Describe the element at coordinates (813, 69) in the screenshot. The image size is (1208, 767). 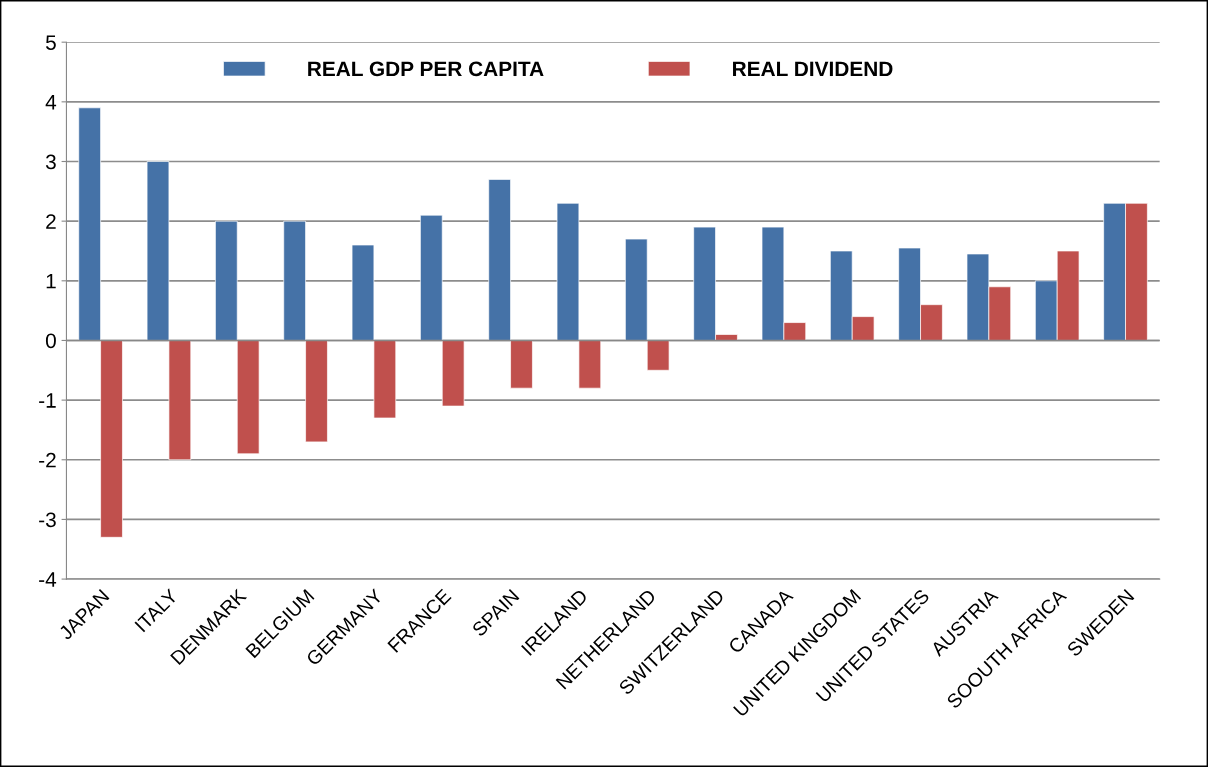
I see `legend-label: REAL DIVIDEND` at that location.